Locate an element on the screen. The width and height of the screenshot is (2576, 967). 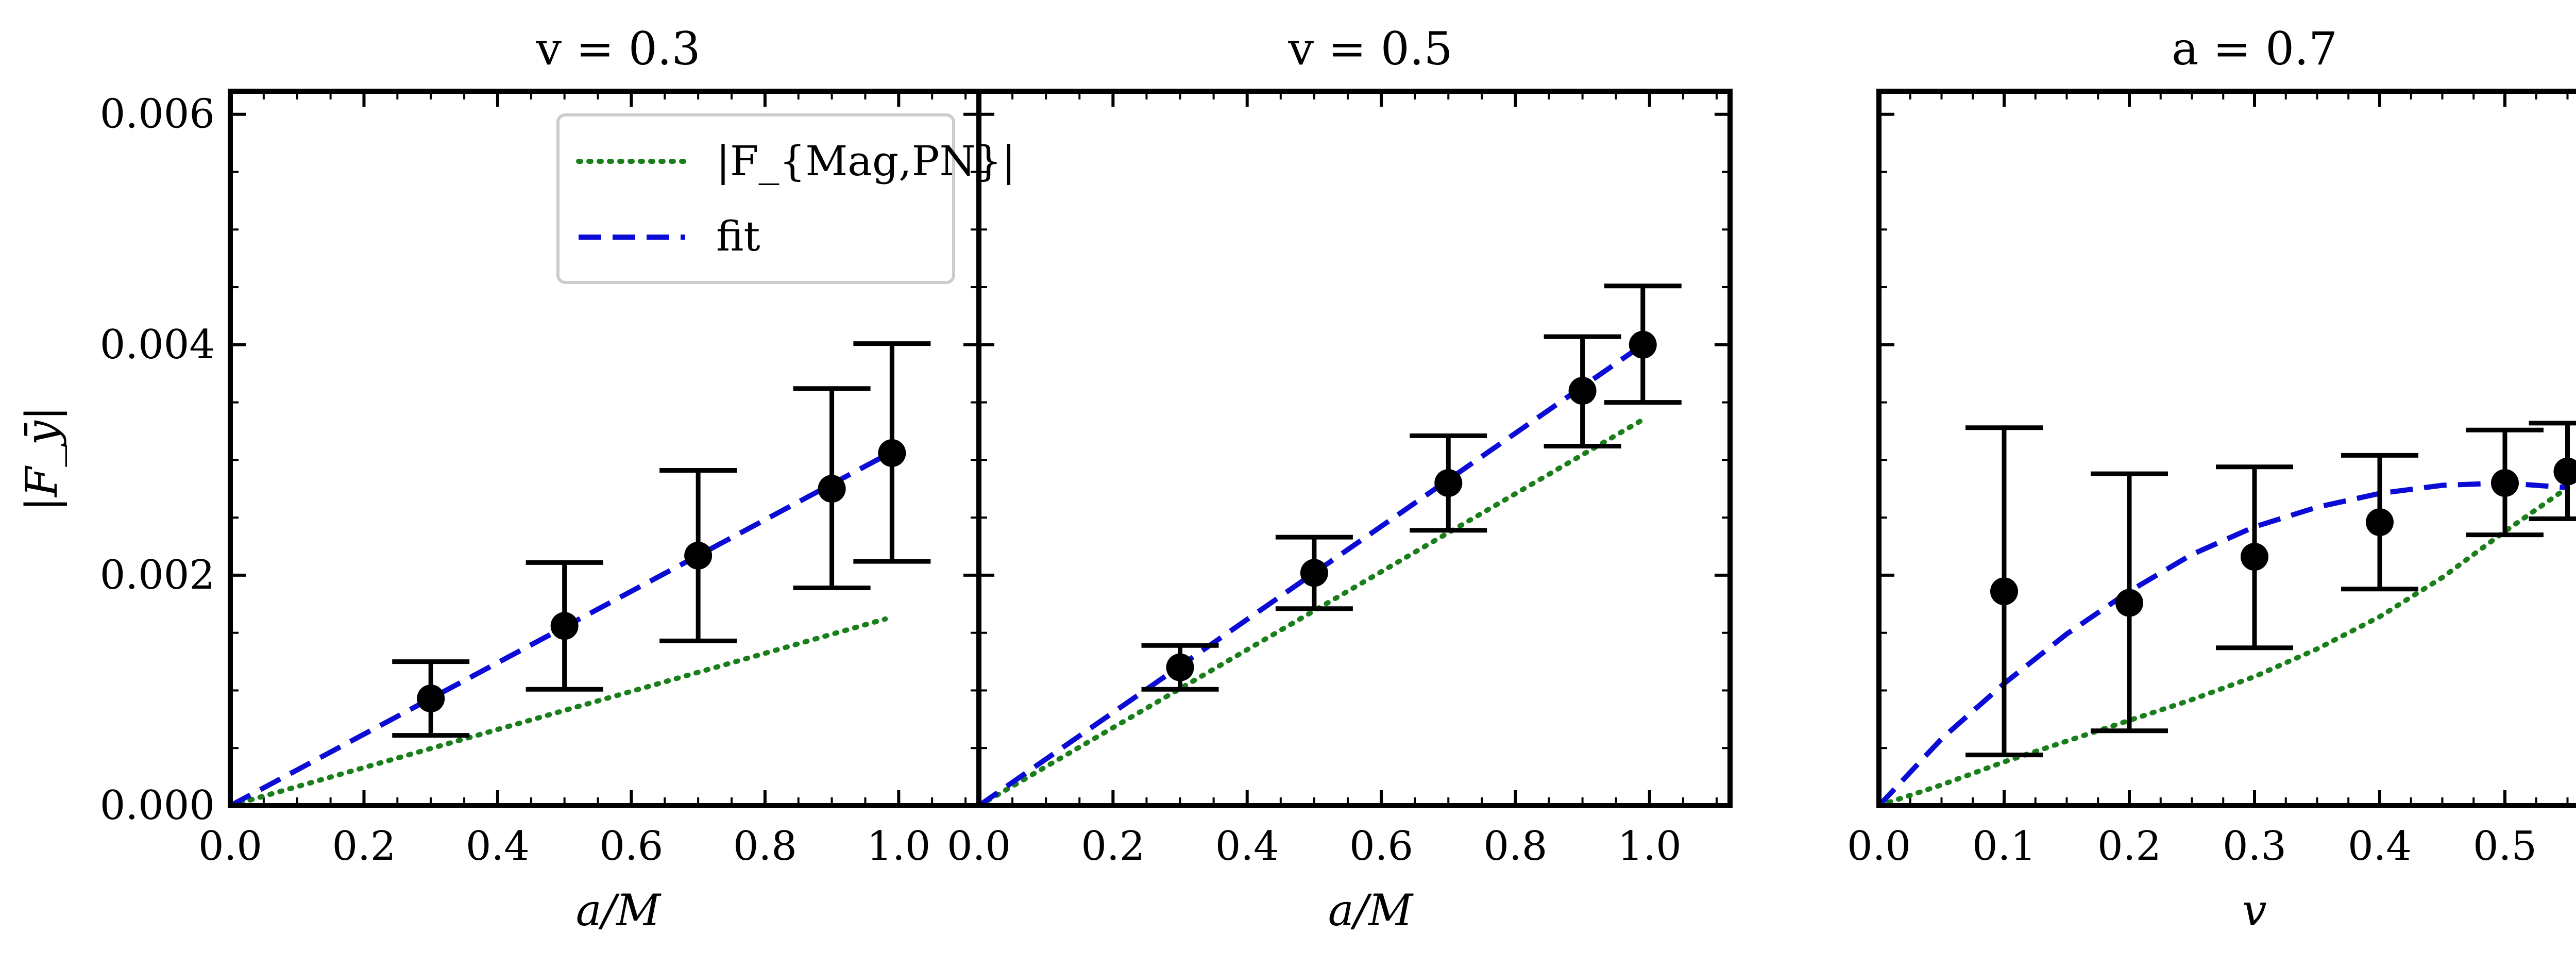
x-axis-label-panel3: v is located at coordinates (2254, 910).